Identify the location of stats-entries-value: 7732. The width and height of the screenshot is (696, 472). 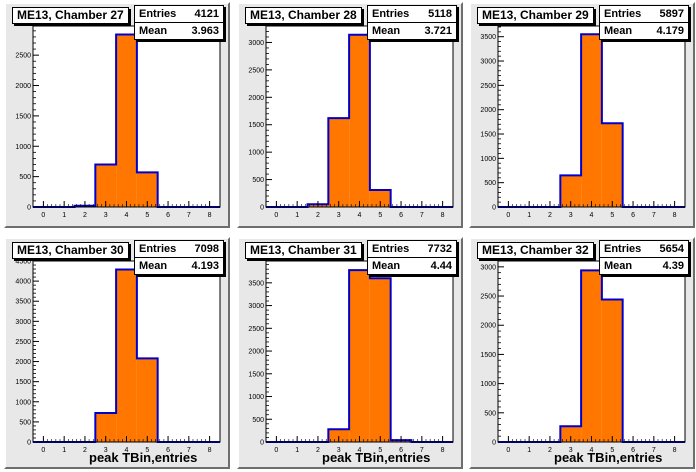
(439, 249).